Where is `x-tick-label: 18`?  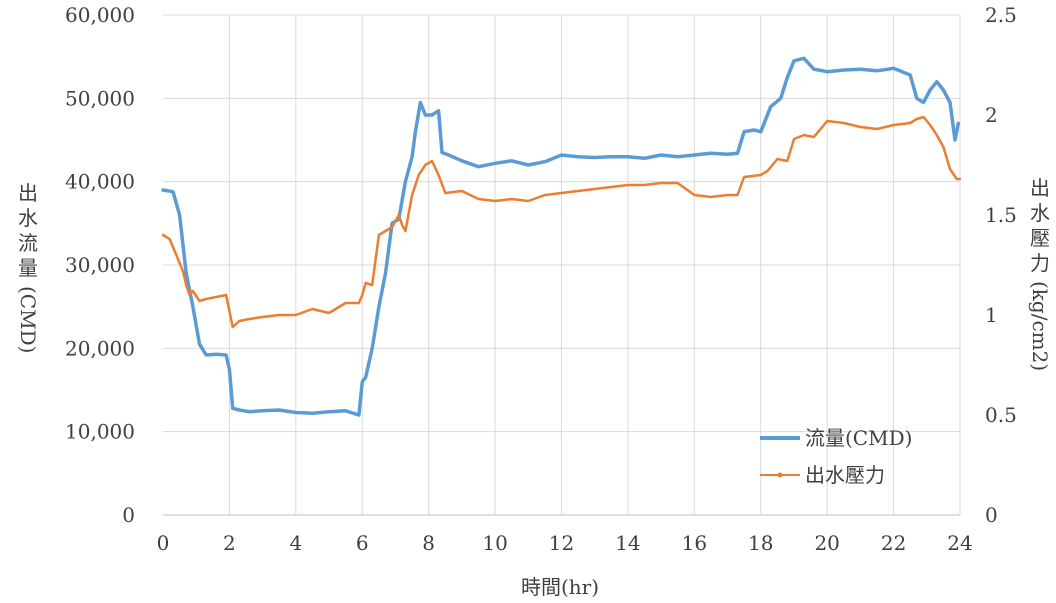
x-tick-label: 18 is located at coordinates (760, 543).